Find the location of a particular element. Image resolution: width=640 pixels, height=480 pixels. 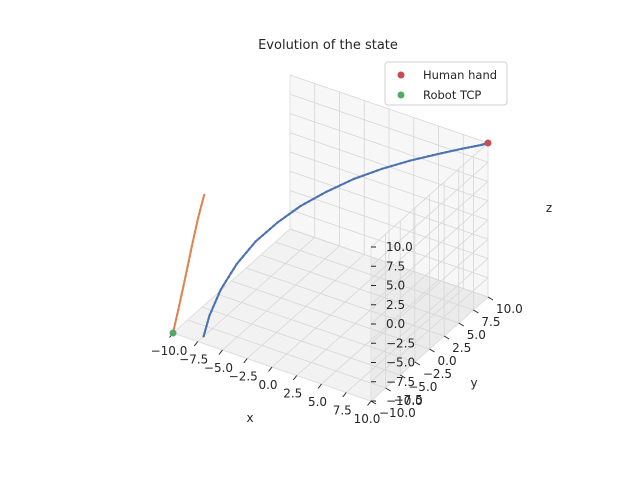

z-tick-label: −5.0 is located at coordinates (400, 363).